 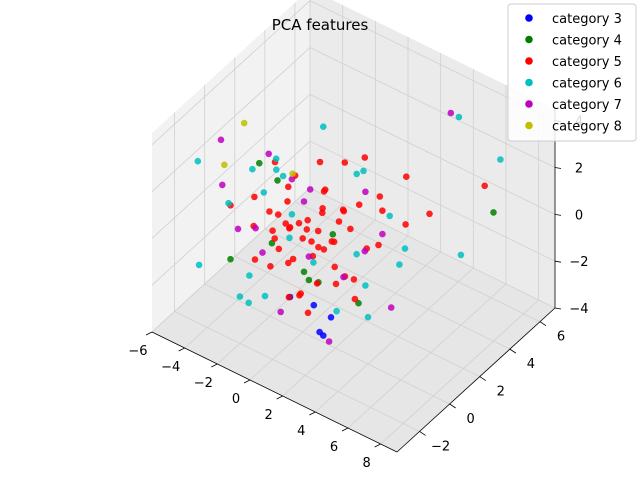 What do you see at coordinates (137, 351) in the screenshot?
I see `x-tick-label: −6` at bounding box center [137, 351].